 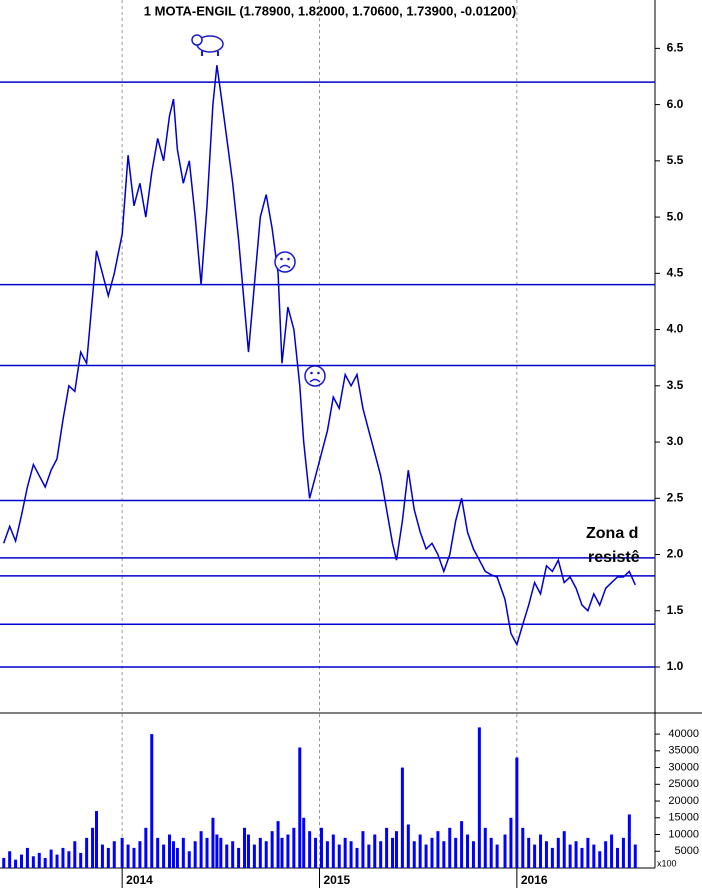 What do you see at coordinates (675, 272) in the screenshot?
I see `y-tick-label: 4.5` at bounding box center [675, 272].